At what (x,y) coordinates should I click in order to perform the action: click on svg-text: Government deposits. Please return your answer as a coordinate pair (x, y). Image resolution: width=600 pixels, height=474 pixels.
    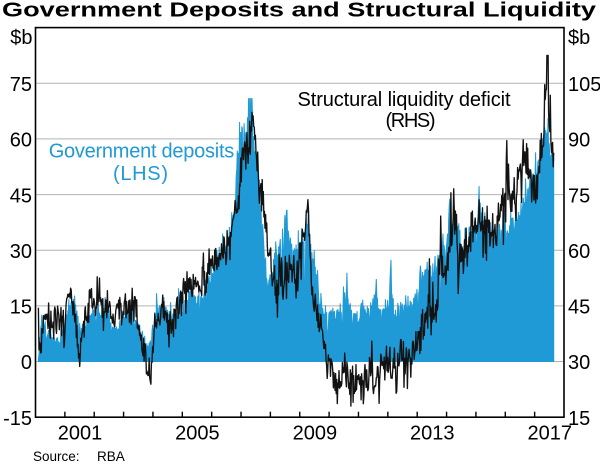
    Looking at the image, I should click on (142, 152).